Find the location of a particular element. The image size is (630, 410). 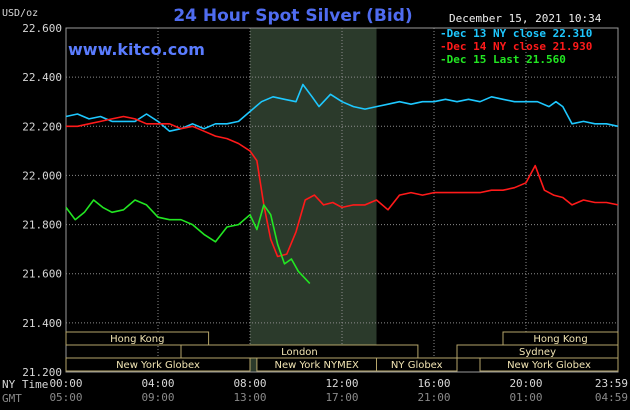

ny-time-label: NY Time is located at coordinates (25, 384).